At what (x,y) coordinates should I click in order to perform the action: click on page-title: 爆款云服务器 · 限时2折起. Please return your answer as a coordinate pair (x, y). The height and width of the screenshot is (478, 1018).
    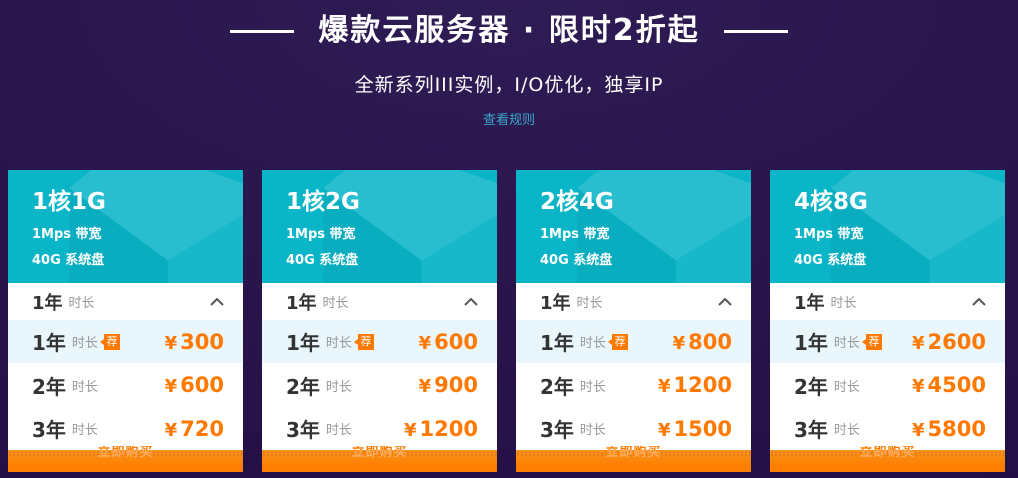
    Looking at the image, I should click on (509, 30).